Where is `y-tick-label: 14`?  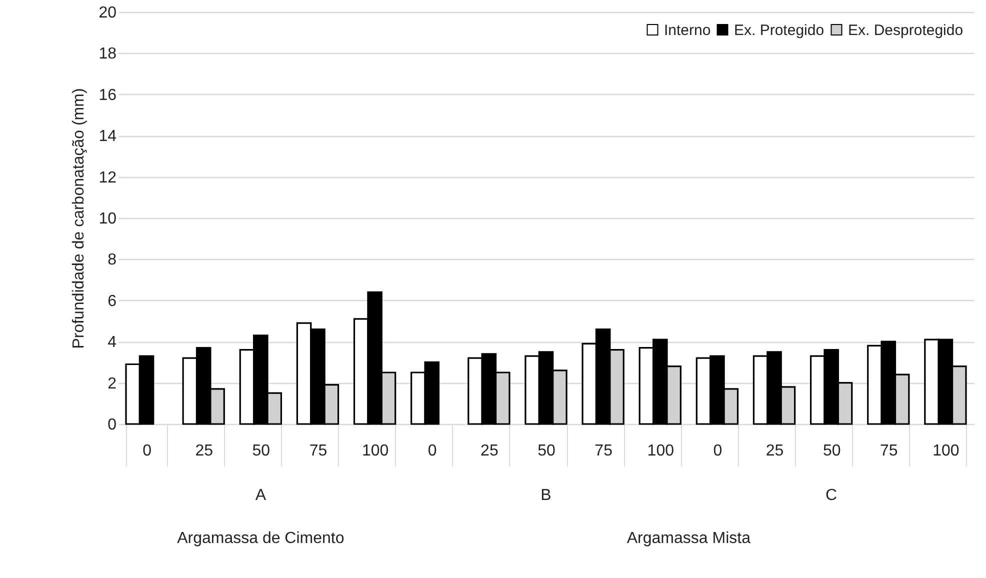 y-tick-label: 14 is located at coordinates (107, 137).